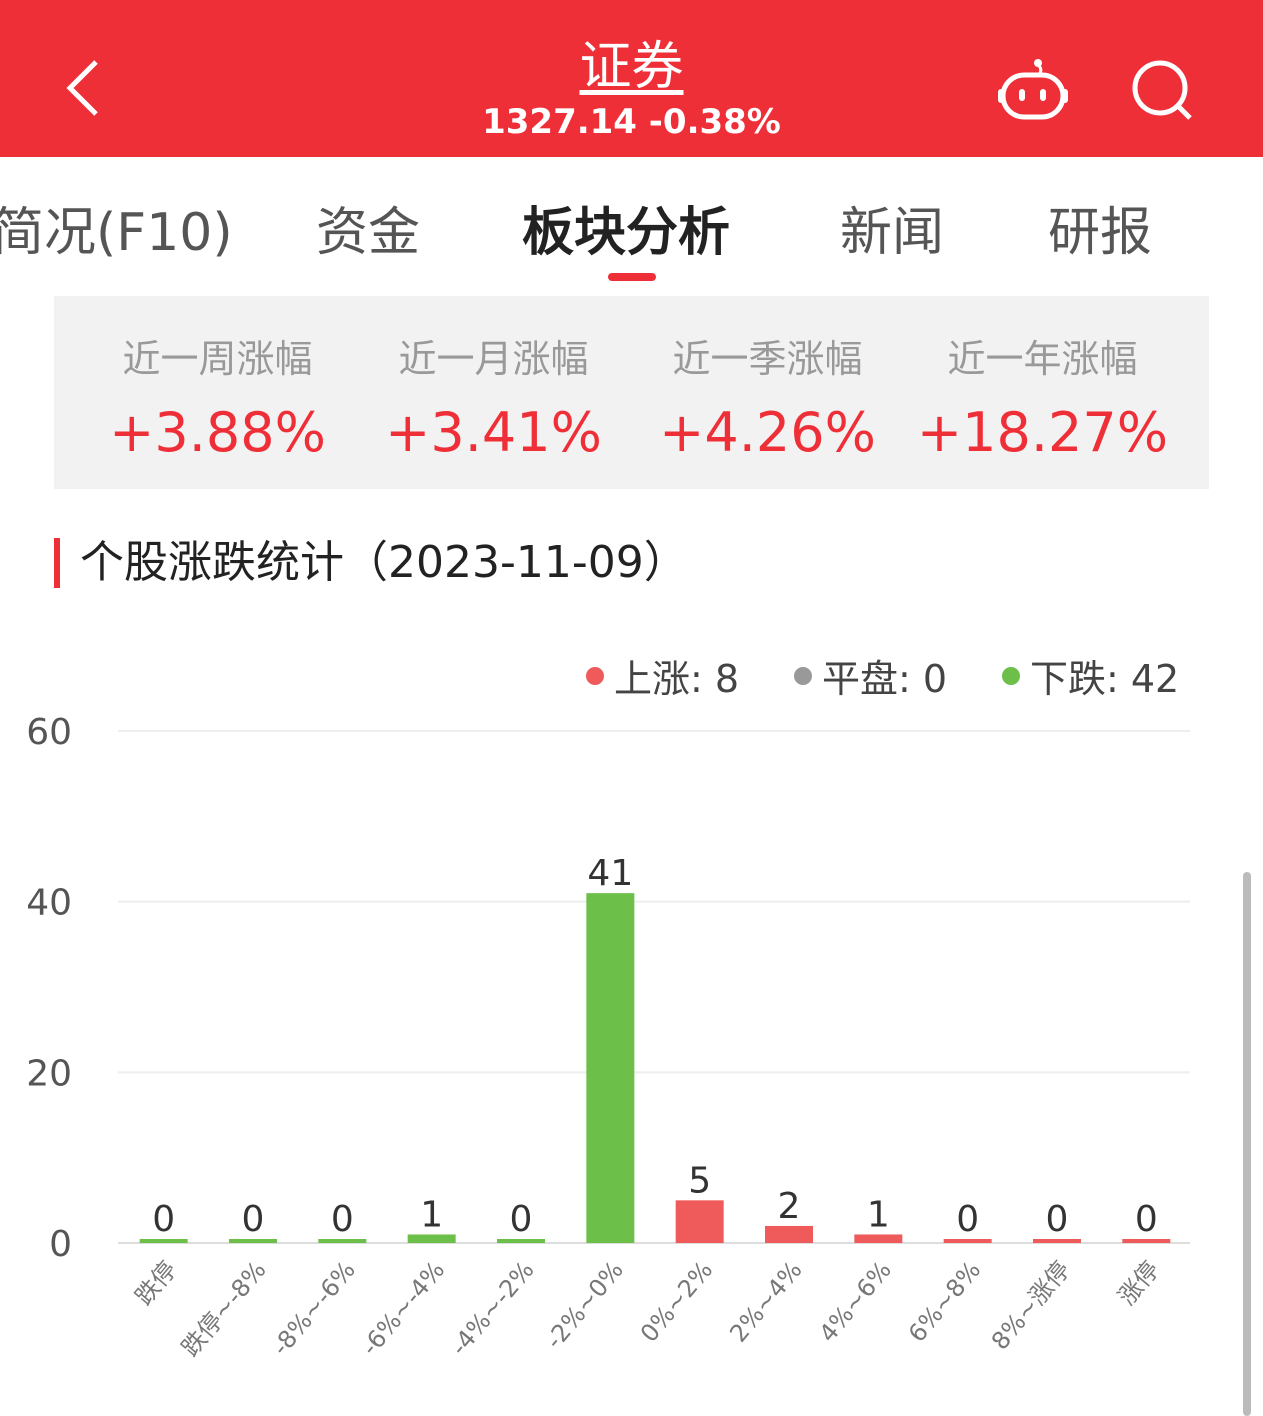 Image resolution: width=1263 pixels, height=1416 pixels. Describe the element at coordinates (632, 277) in the screenshot. I see `active-tab-indicator` at that location.